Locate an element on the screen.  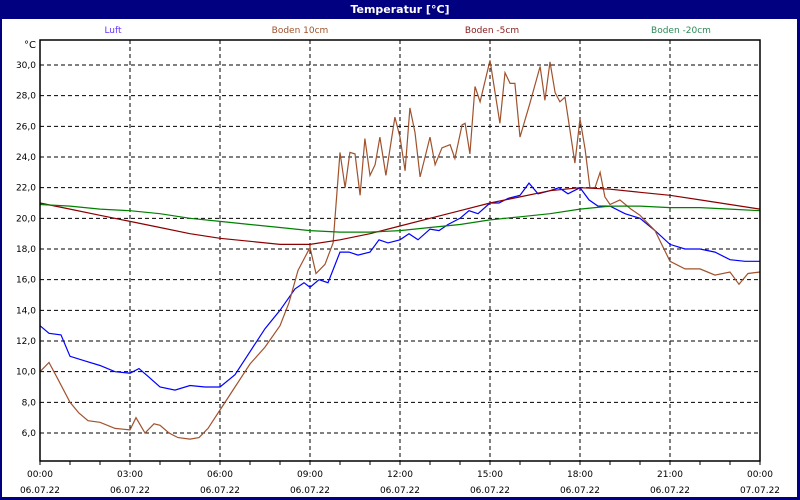
y-tick-label: 30,0 is located at coordinates (26, 66).